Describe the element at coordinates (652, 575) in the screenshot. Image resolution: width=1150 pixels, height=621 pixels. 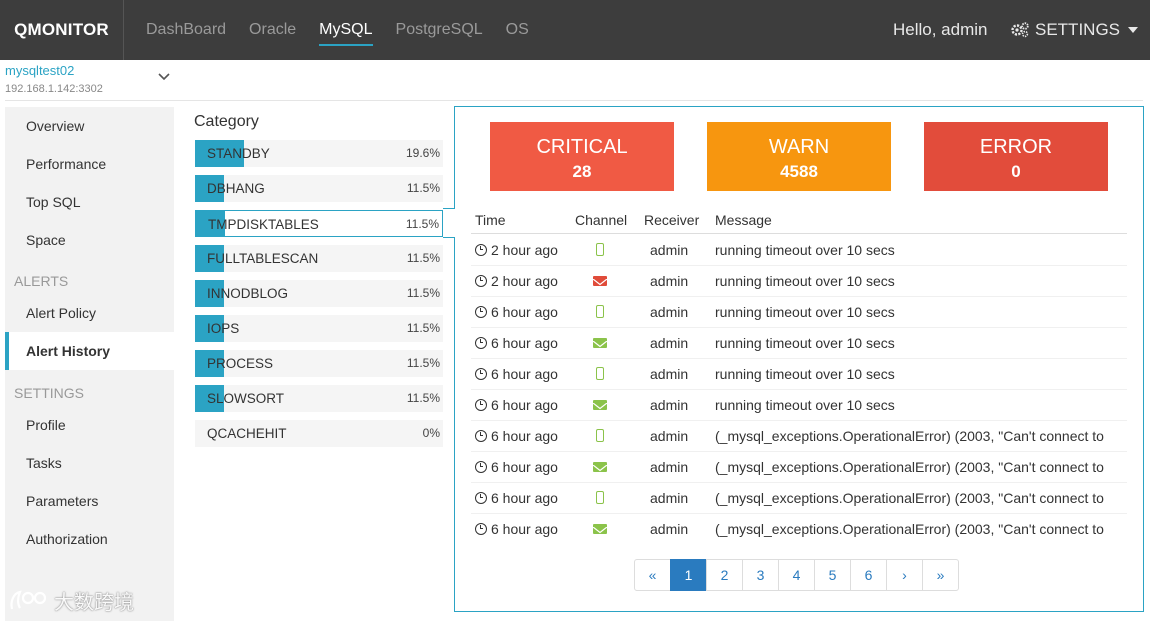
I see `first-page-button: «` at that location.